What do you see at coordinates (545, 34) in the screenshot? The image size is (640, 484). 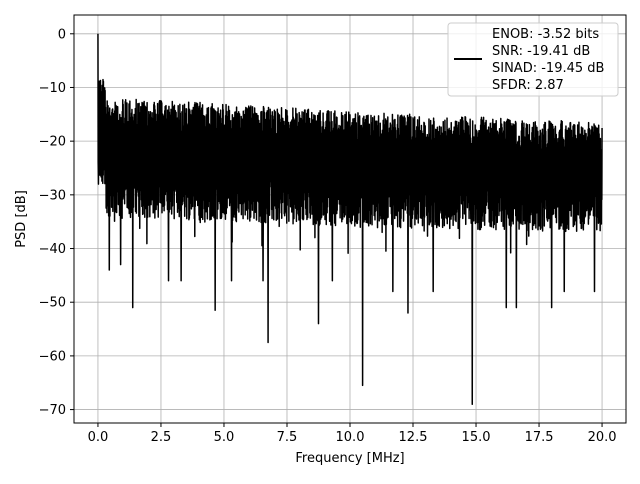 I see `legend-enob: ENOB: -3.52 bits` at bounding box center [545, 34].